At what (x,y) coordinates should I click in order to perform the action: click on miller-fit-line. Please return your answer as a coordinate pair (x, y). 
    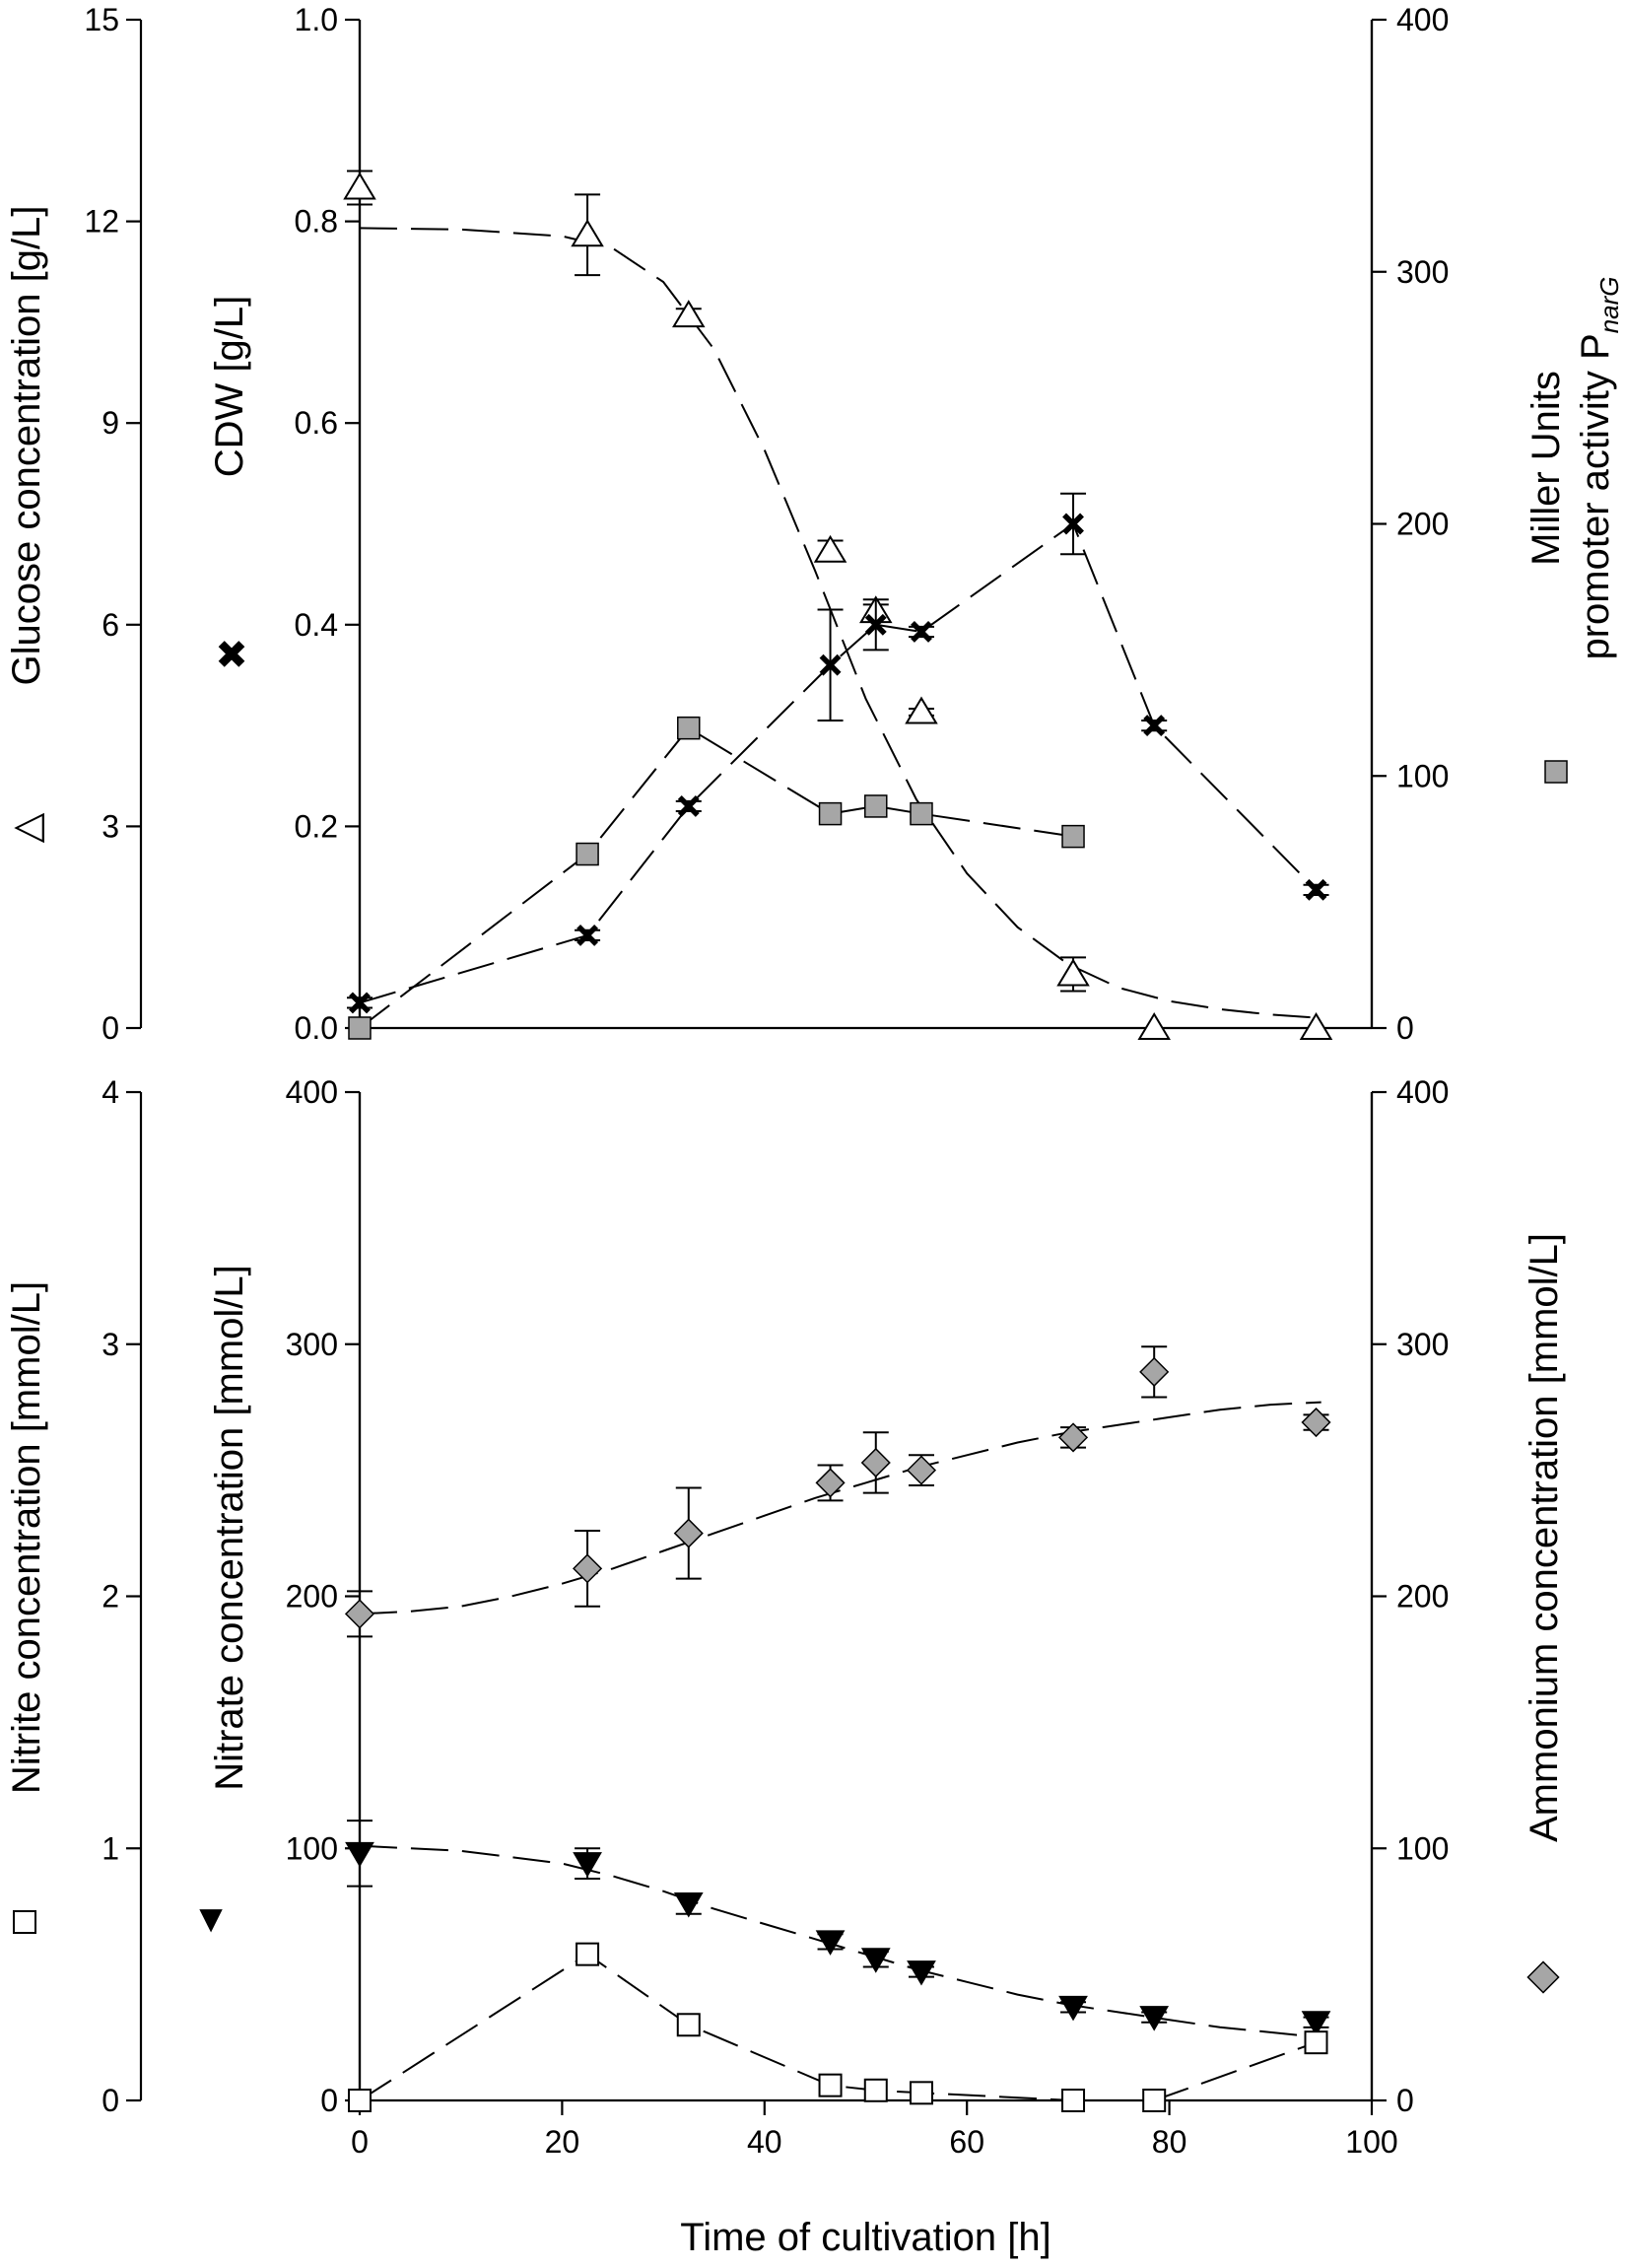
    Looking at the image, I should click on (716, 878).